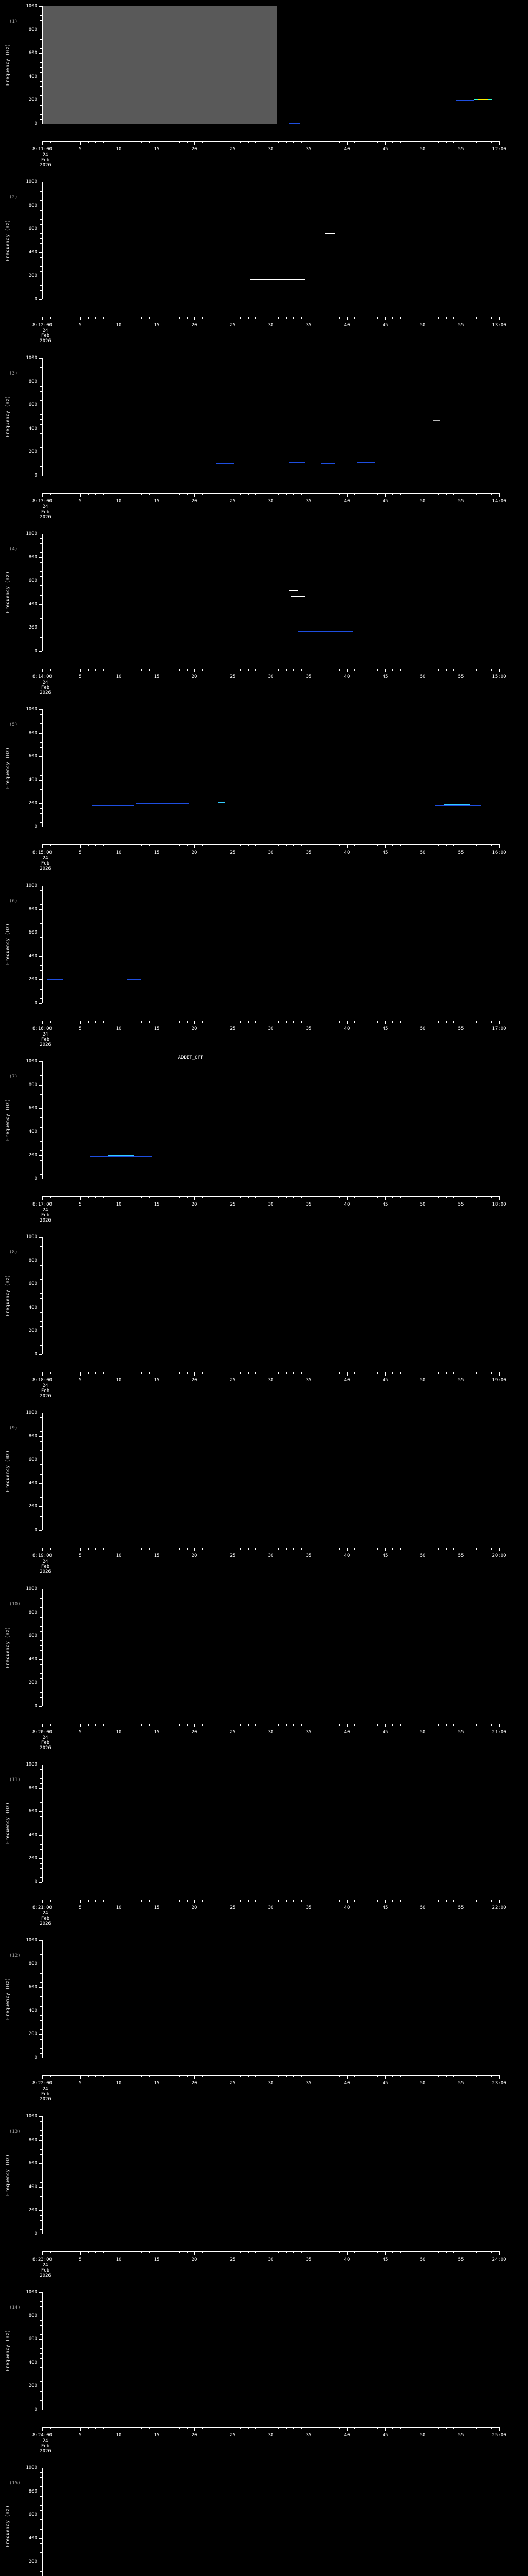  I want to click on y-tick-label: 1000, so click(31, 1940).